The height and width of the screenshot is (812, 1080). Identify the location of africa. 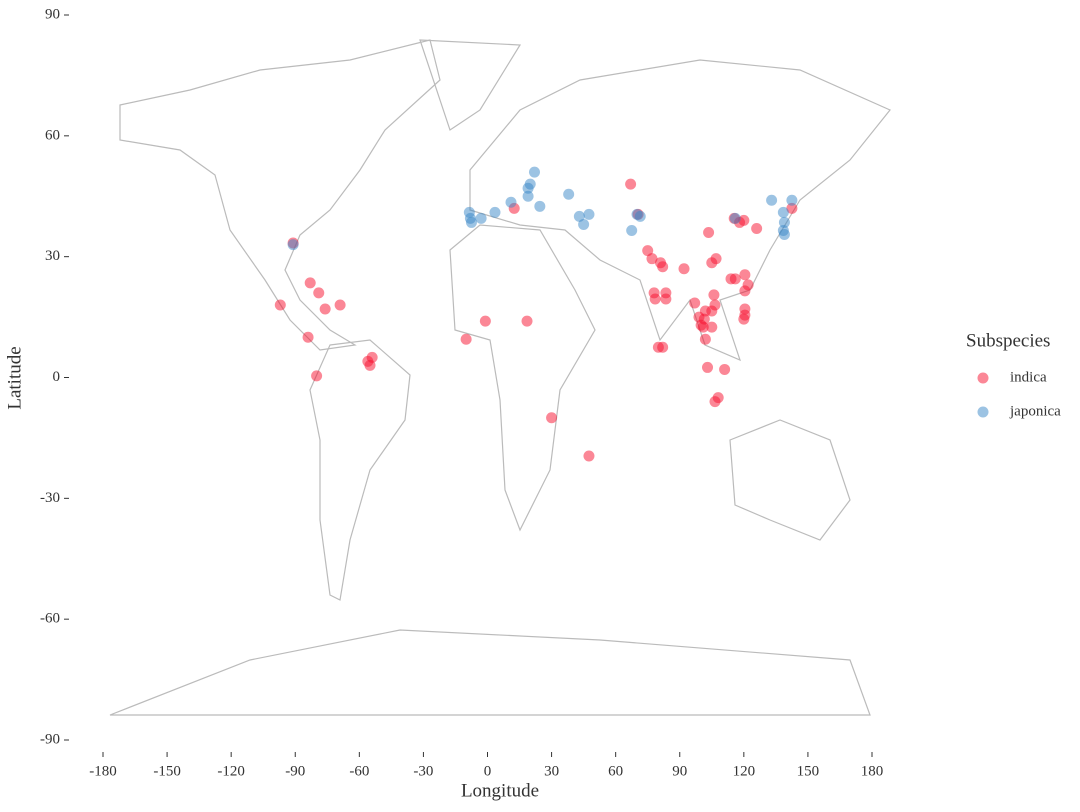
(522, 378).